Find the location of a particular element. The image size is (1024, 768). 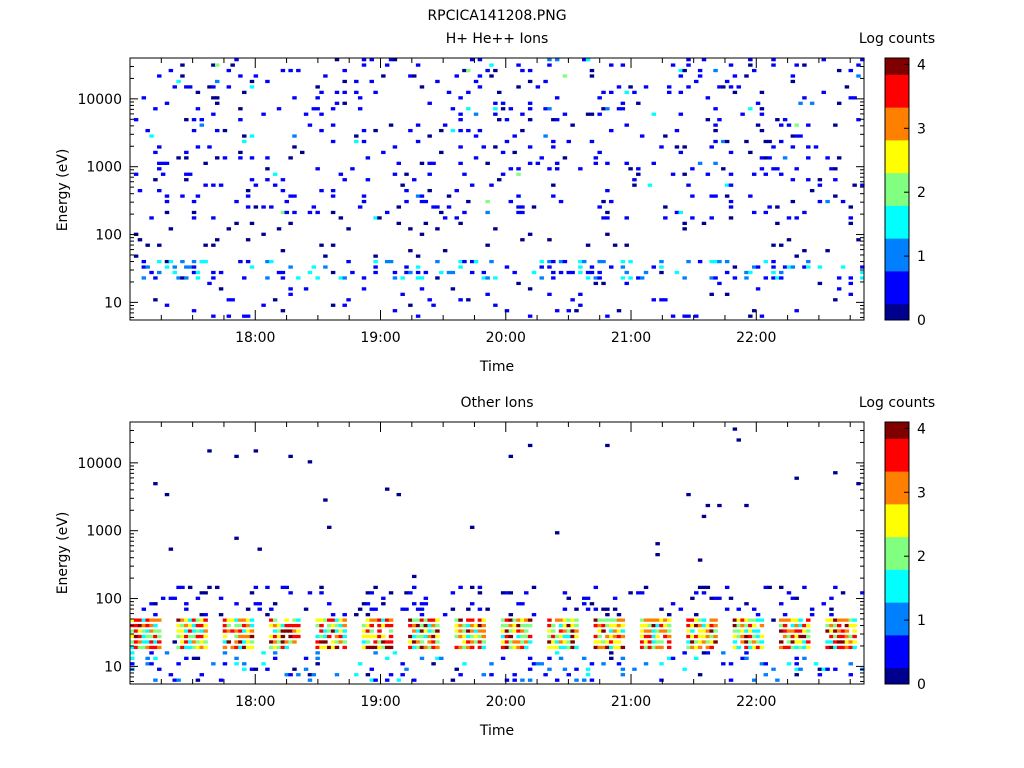

y-tick-label: 100 is located at coordinates (108, 236).